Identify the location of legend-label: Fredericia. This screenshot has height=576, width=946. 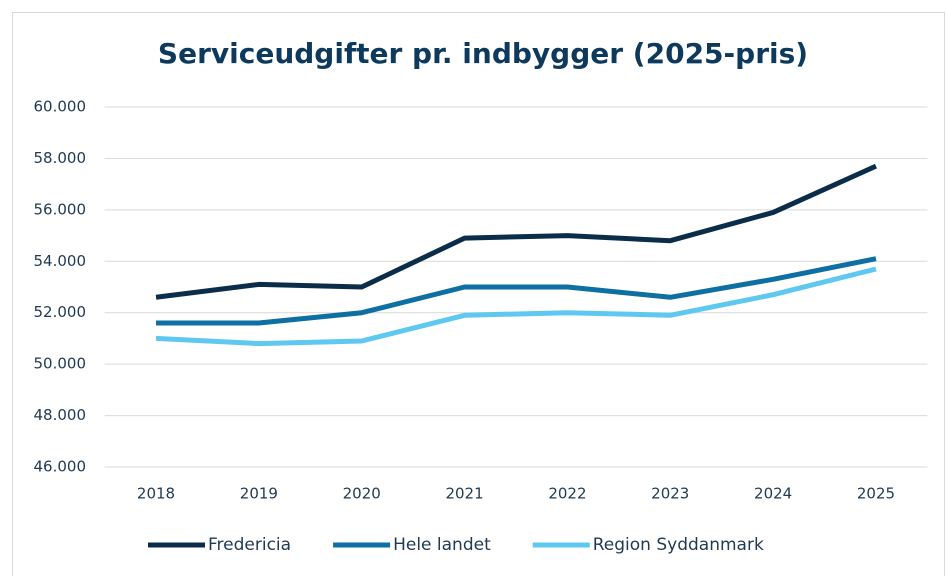
(249, 545).